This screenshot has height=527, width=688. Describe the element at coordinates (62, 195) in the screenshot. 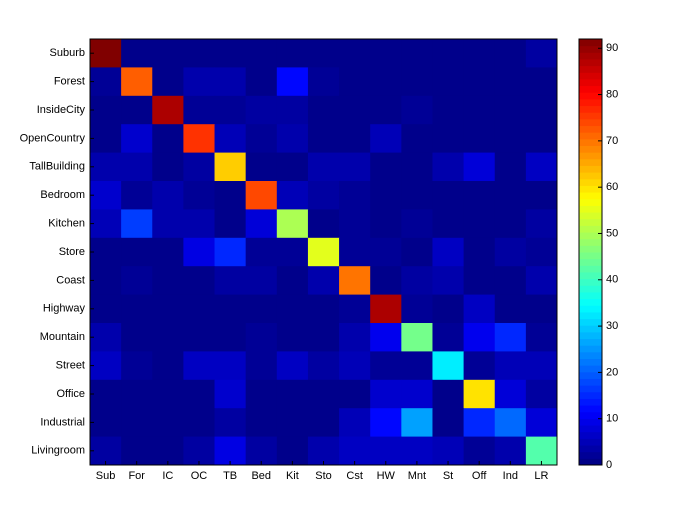

I see `y-tick-label: Bedroom` at that location.